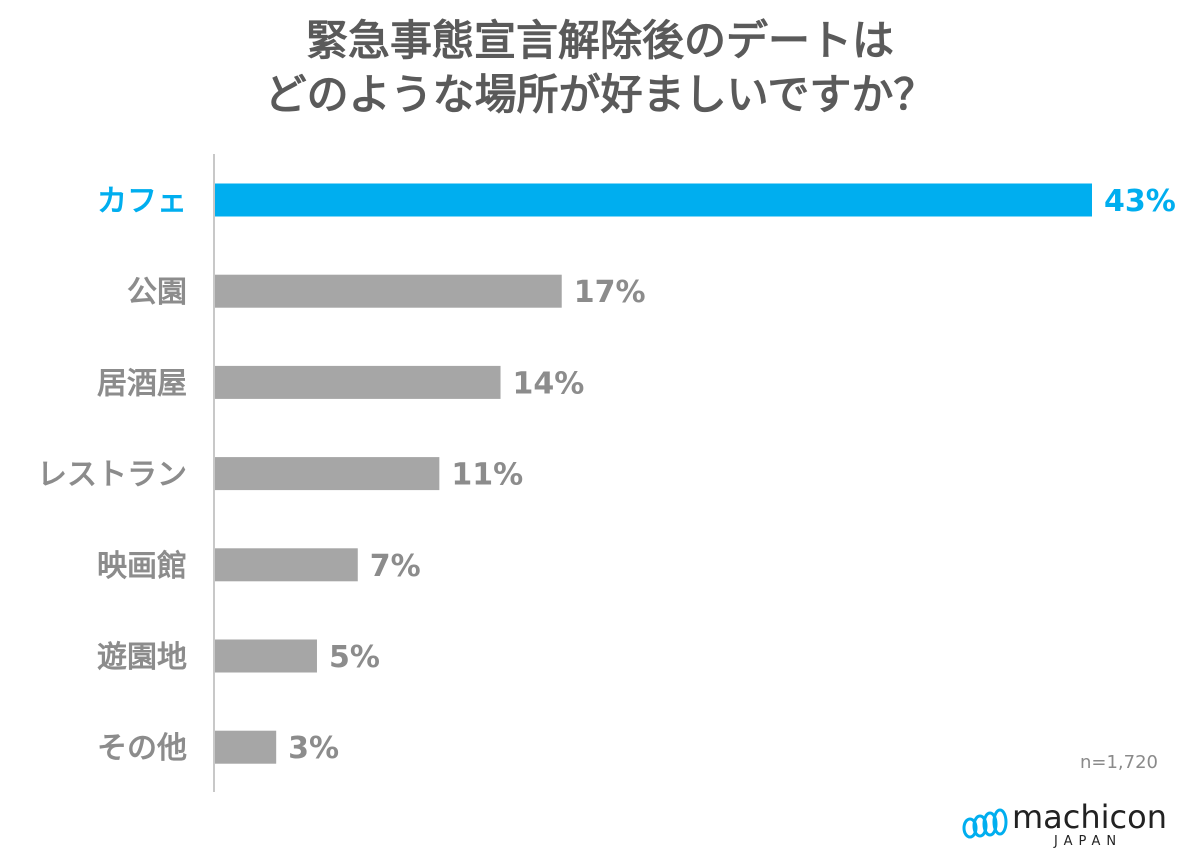 Image resolution: width=1200 pixels, height=852 pixels. Describe the element at coordinates (112, 475) in the screenshot. I see `category-label-3: レストラン` at that location.